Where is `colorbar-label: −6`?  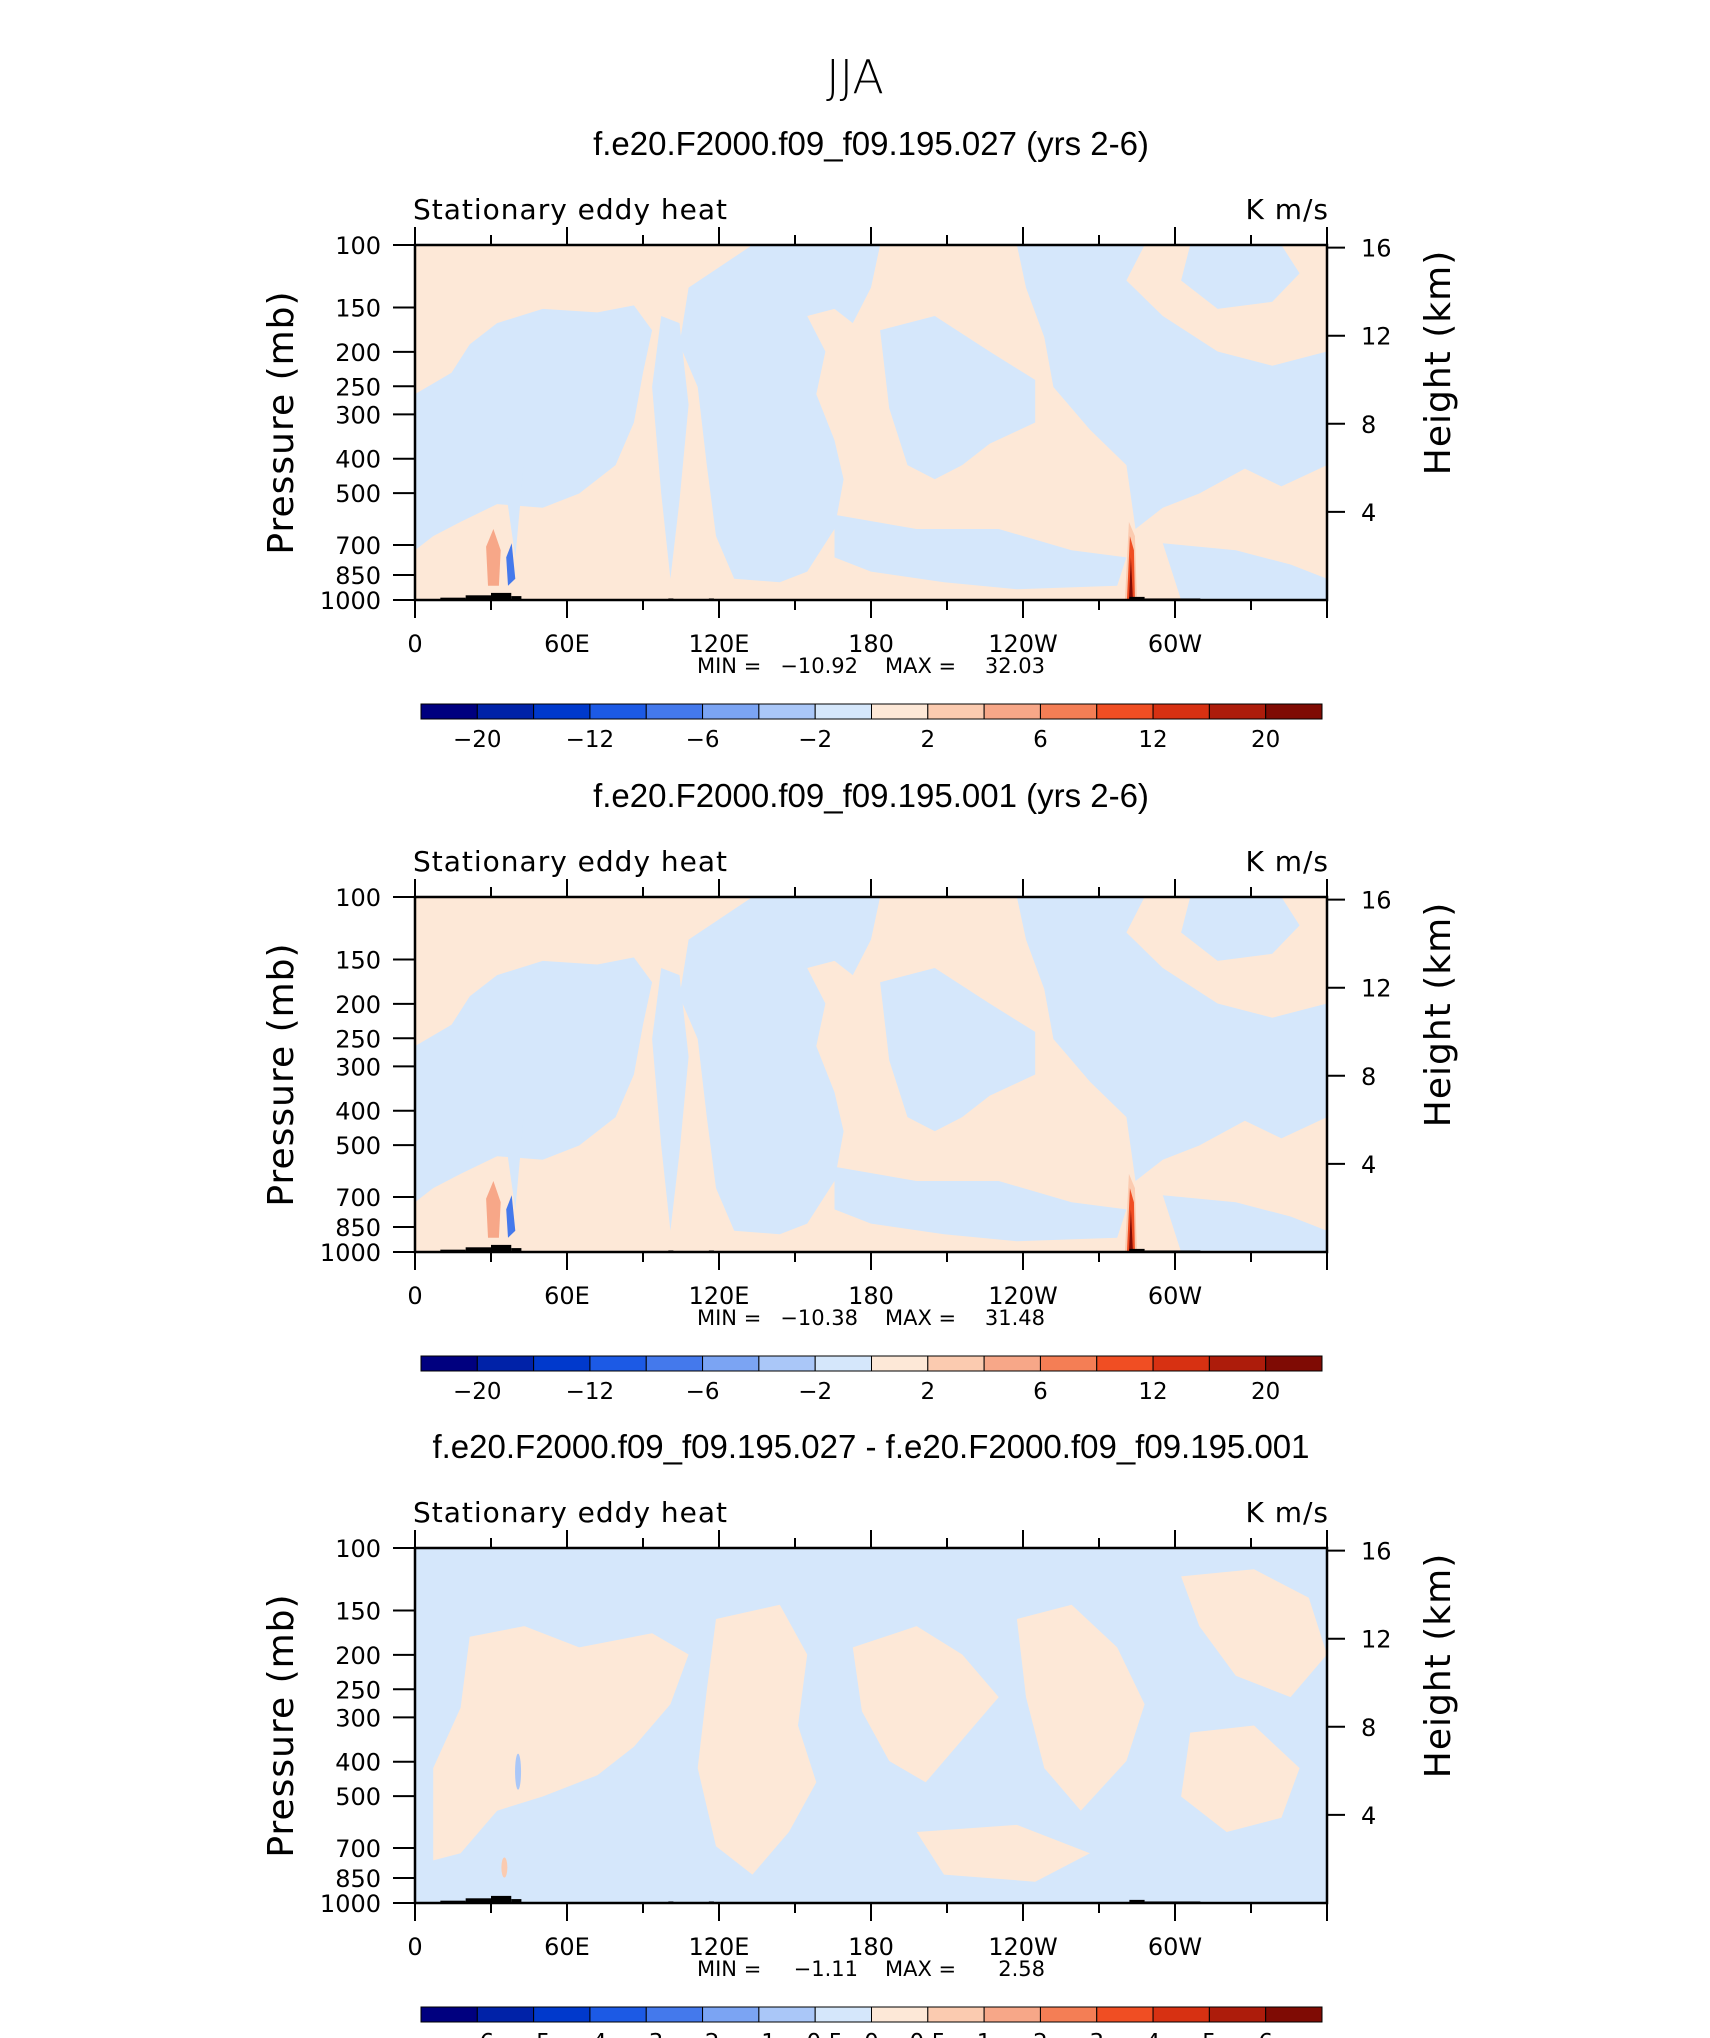
colorbar-label: −6 is located at coordinates (477, 2034).